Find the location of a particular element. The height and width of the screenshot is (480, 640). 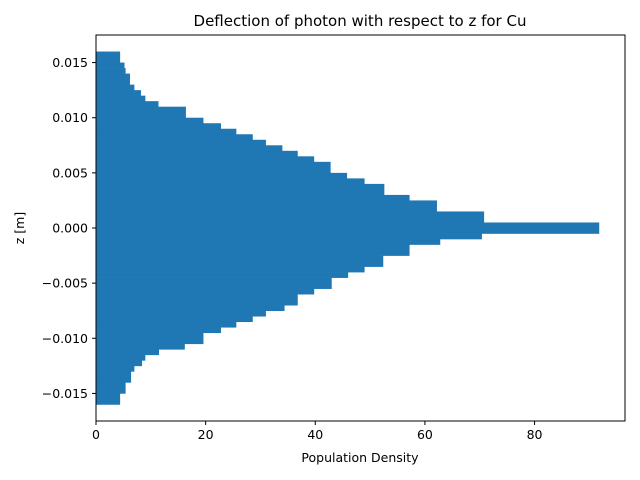

x-tick-label: 80 is located at coordinates (535, 434).